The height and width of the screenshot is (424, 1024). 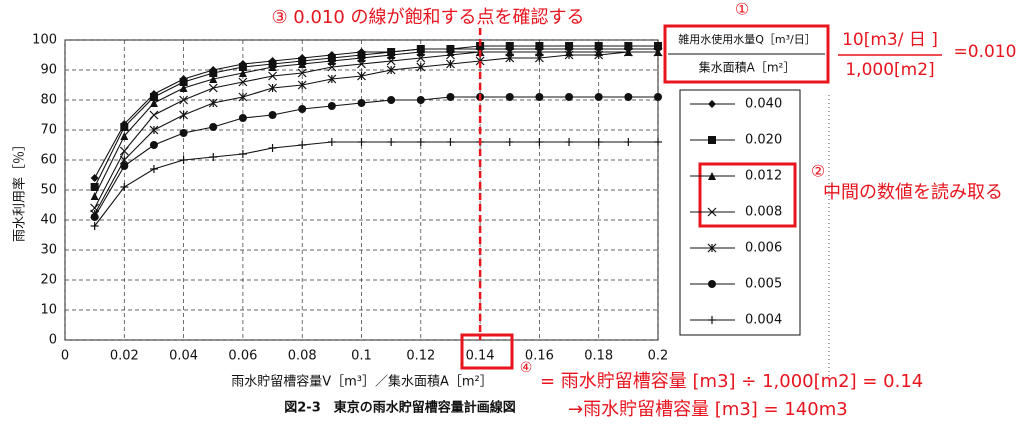 What do you see at coordinates (818, 171) in the screenshot?
I see `step-marker: ②` at bounding box center [818, 171].